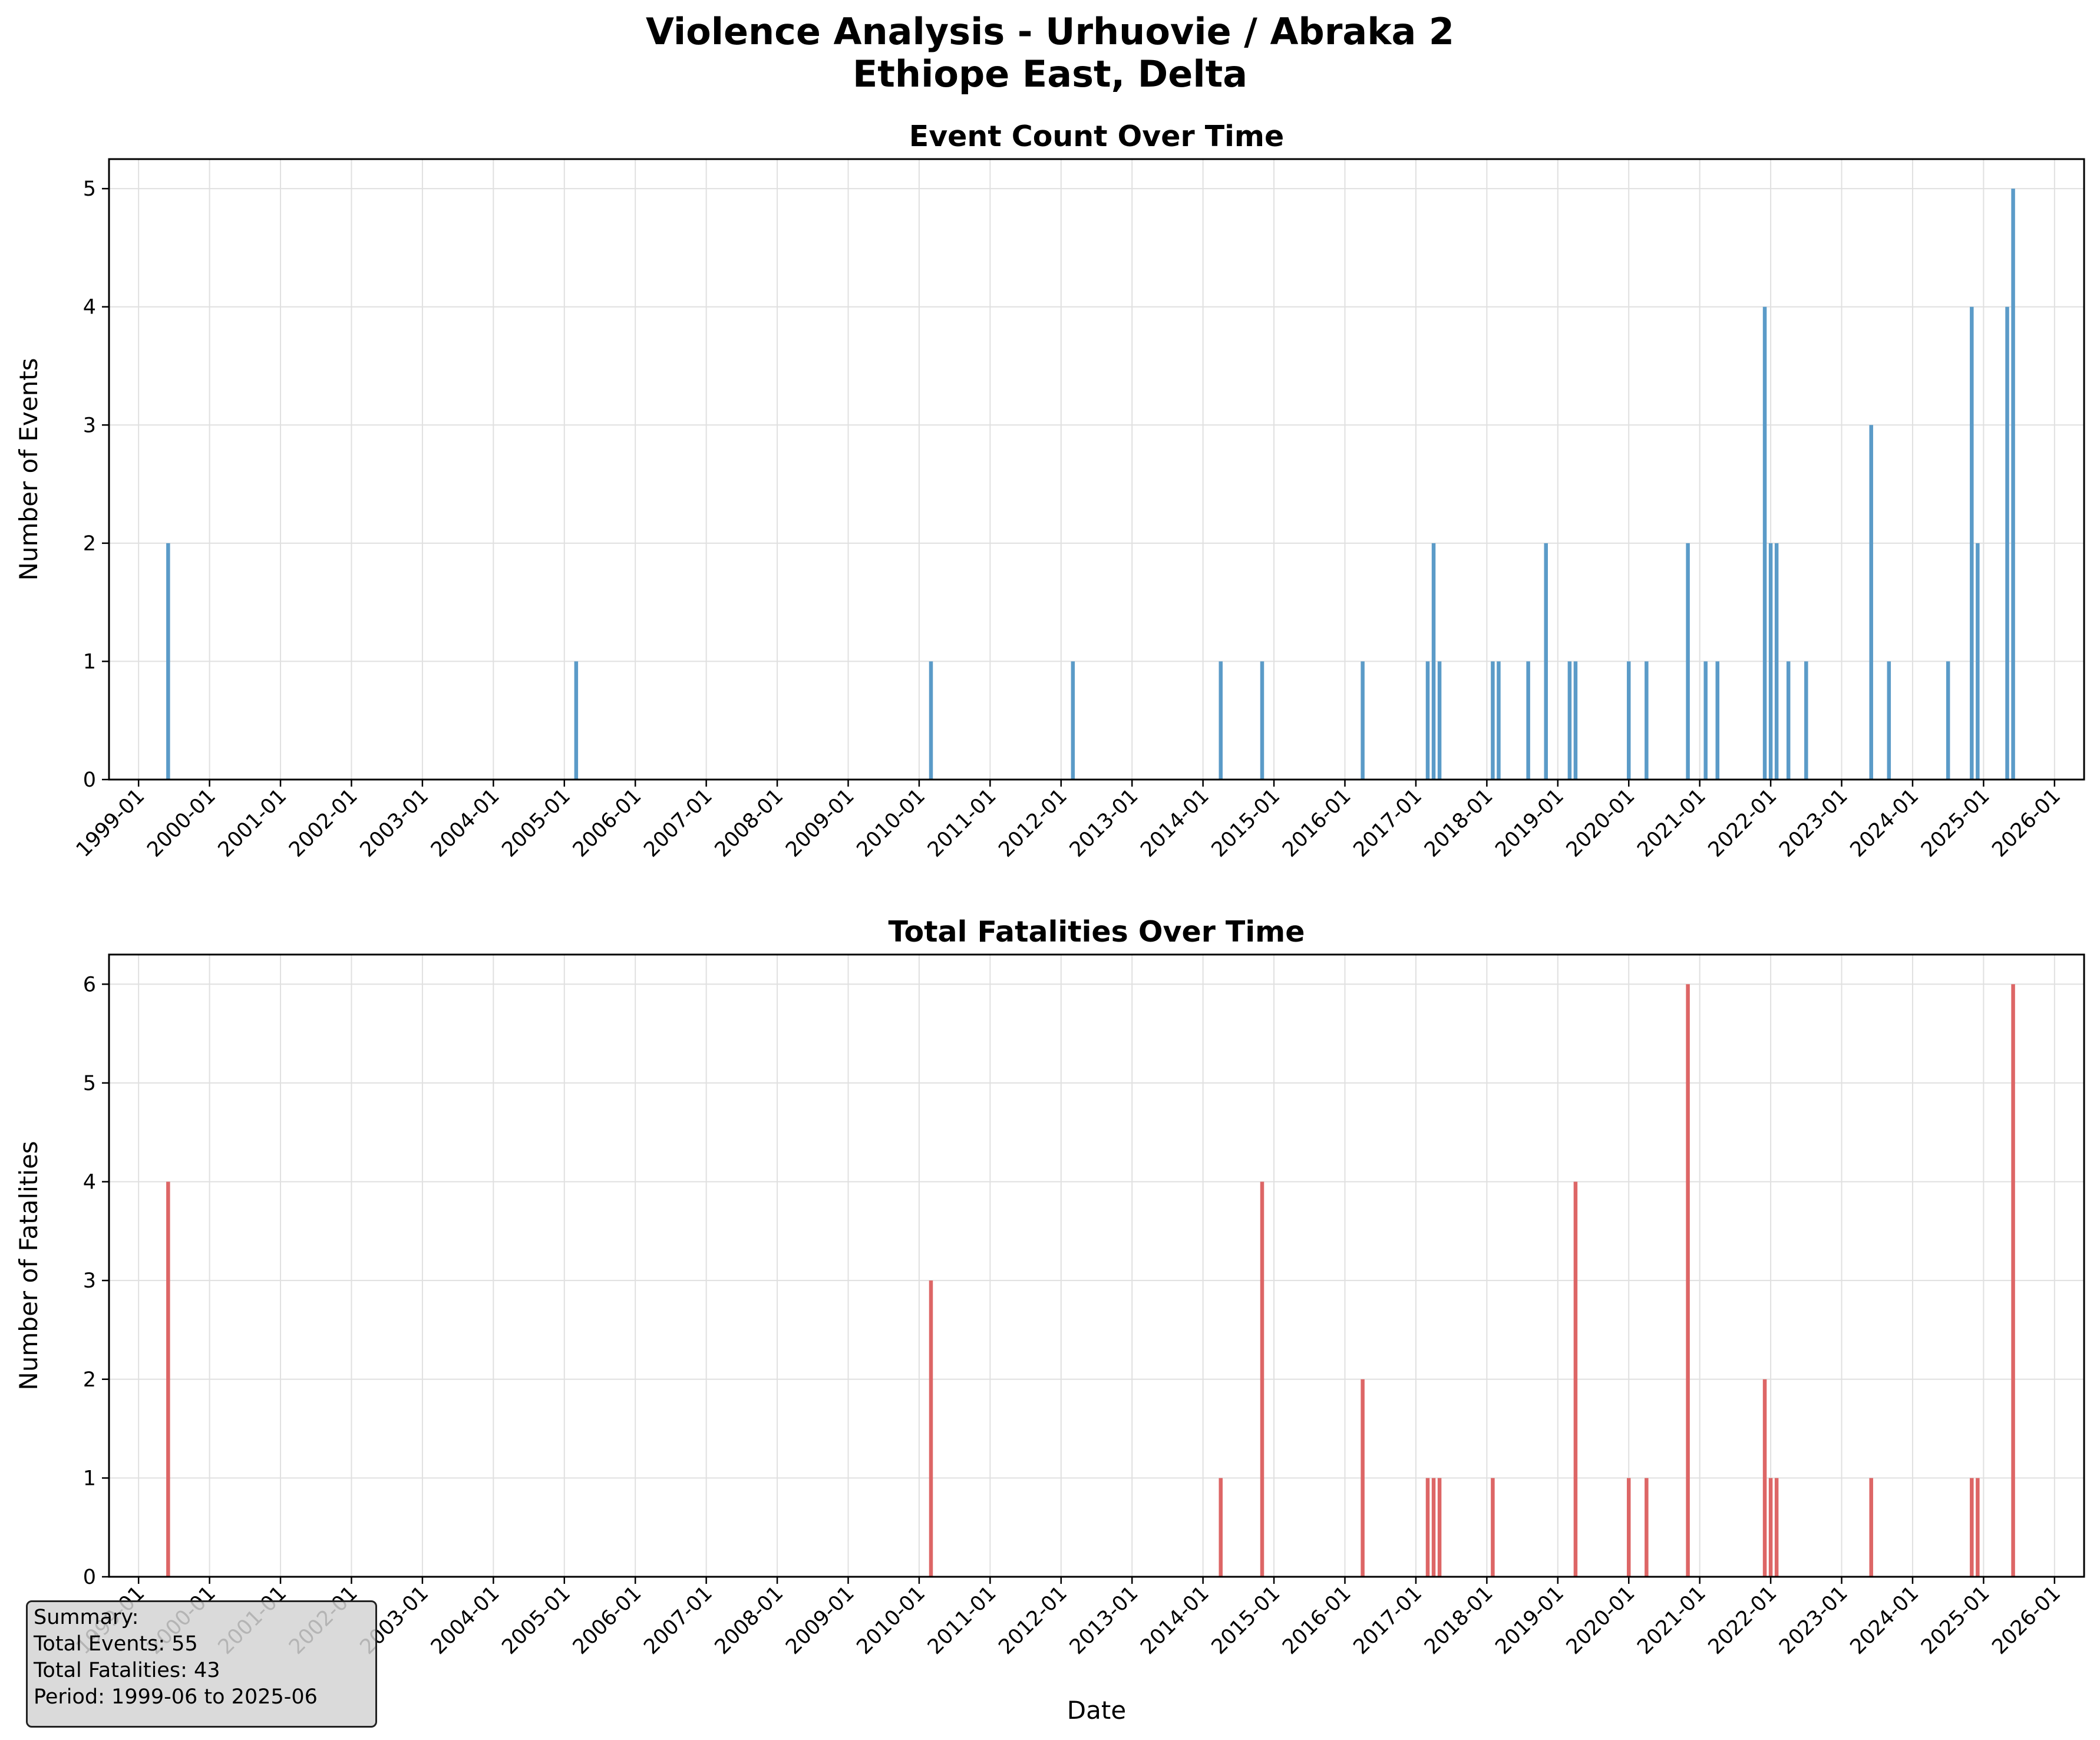 The width and height of the screenshot is (2100, 1740). What do you see at coordinates (323, 823) in the screenshot?
I see `x-tick-label: 2002-01` at bounding box center [323, 823].